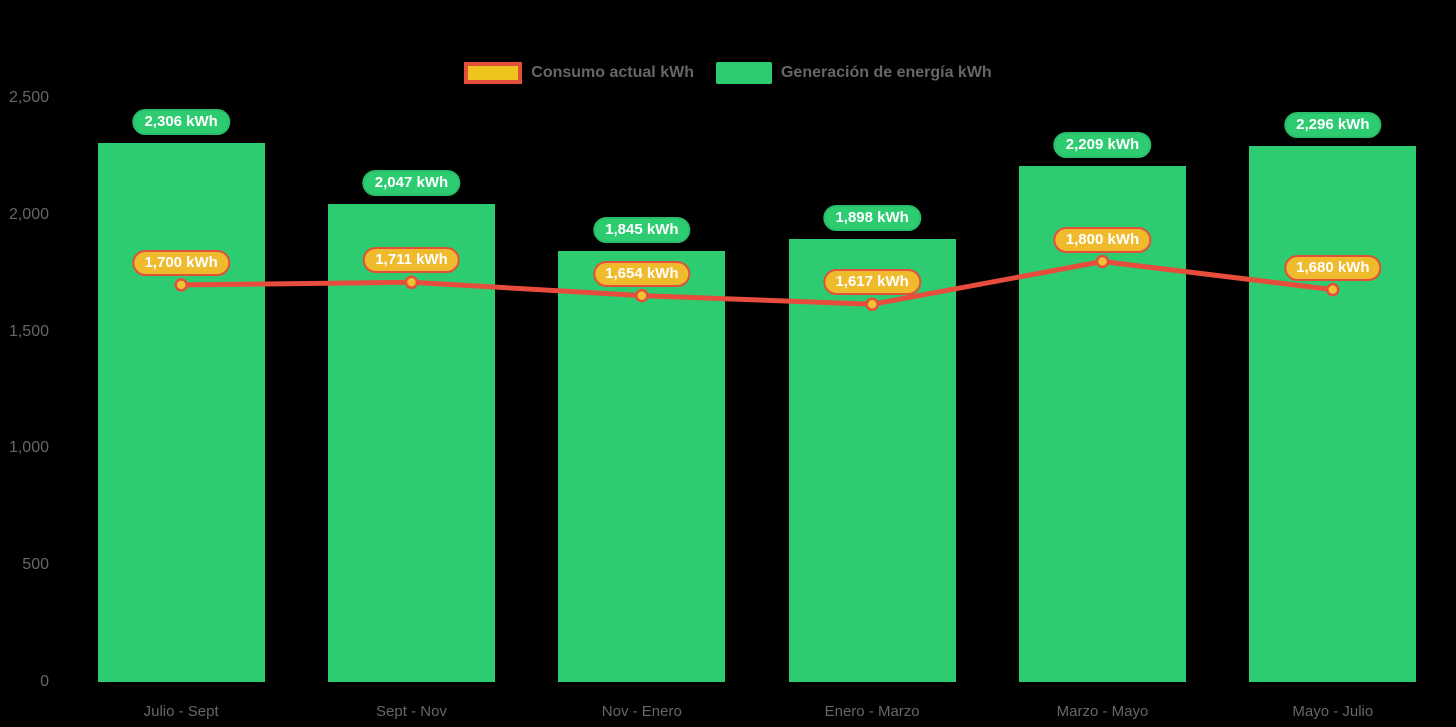  What do you see at coordinates (411, 711) in the screenshot?
I see `x-axis-category-label: Sept - Nov` at bounding box center [411, 711].